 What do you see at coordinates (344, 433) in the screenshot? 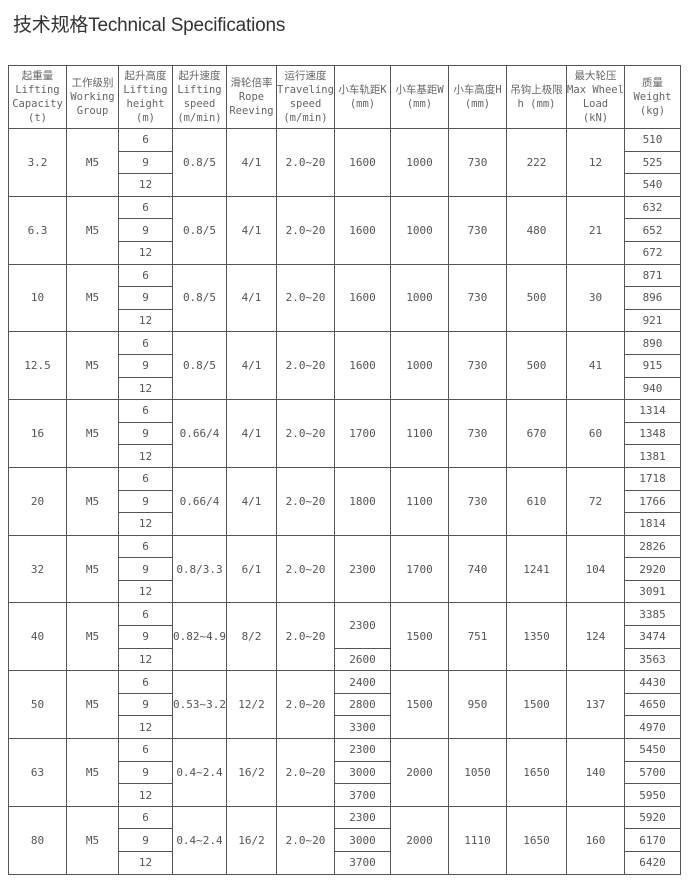
I see `table-row: 16 M5 6 0.66/4 4/1 2.0~20 1700 1100 730 670 60 1314` at bounding box center [344, 433].